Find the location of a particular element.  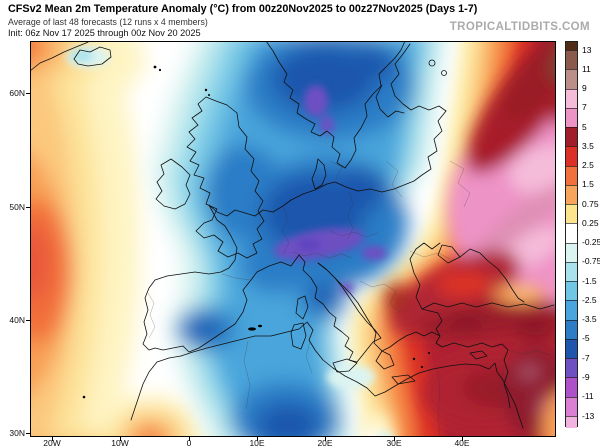

lat-tick-label: 50N is located at coordinates (17, 207).